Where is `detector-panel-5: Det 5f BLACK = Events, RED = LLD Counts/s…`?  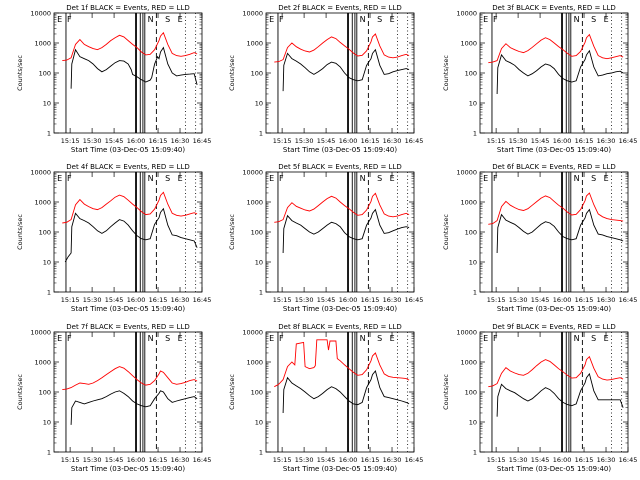 detector-panel-5: Det 5f BLACK = Events, RED = LLD Counts/s… is located at coordinates (325, 238).